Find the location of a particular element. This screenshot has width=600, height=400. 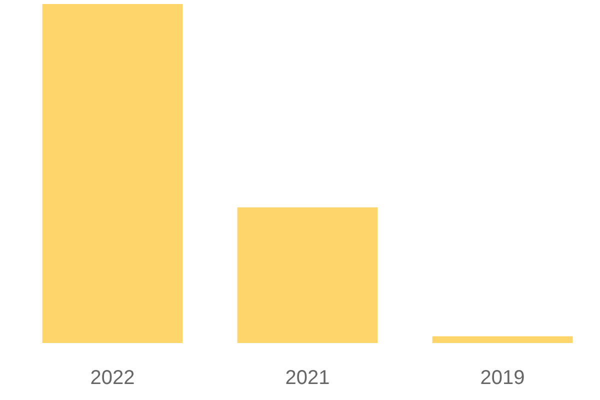

x-tick-label: 2022 is located at coordinates (112, 378).